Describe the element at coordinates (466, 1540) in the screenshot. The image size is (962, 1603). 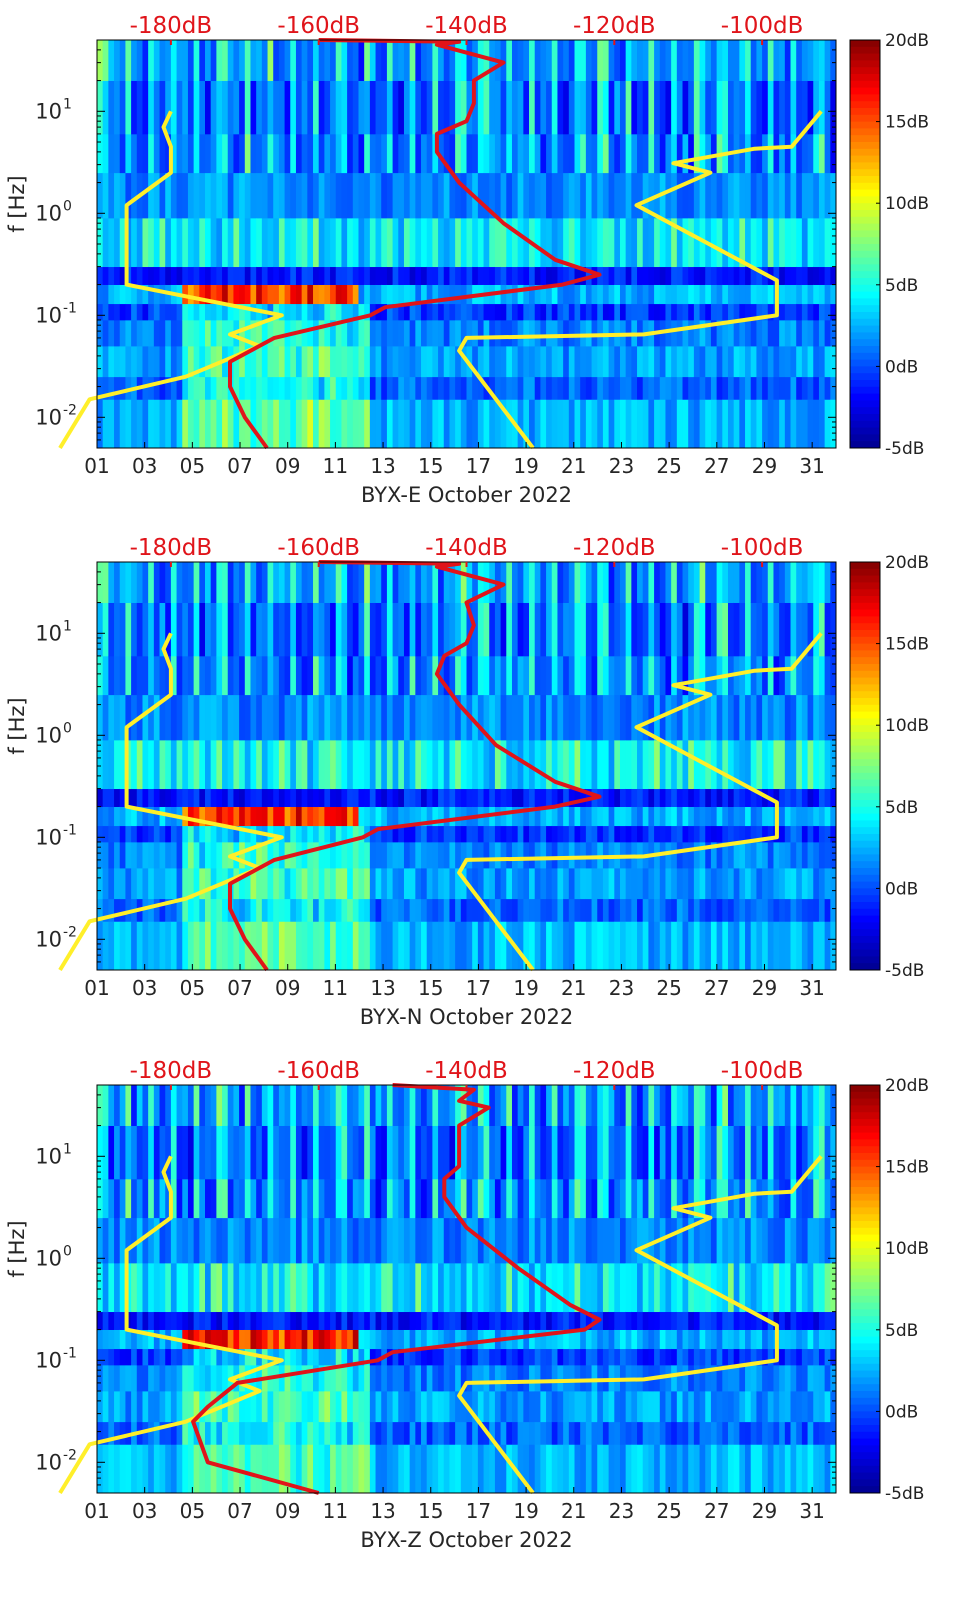
I see `x-axis-label: BYX-Z October 2022` at that location.